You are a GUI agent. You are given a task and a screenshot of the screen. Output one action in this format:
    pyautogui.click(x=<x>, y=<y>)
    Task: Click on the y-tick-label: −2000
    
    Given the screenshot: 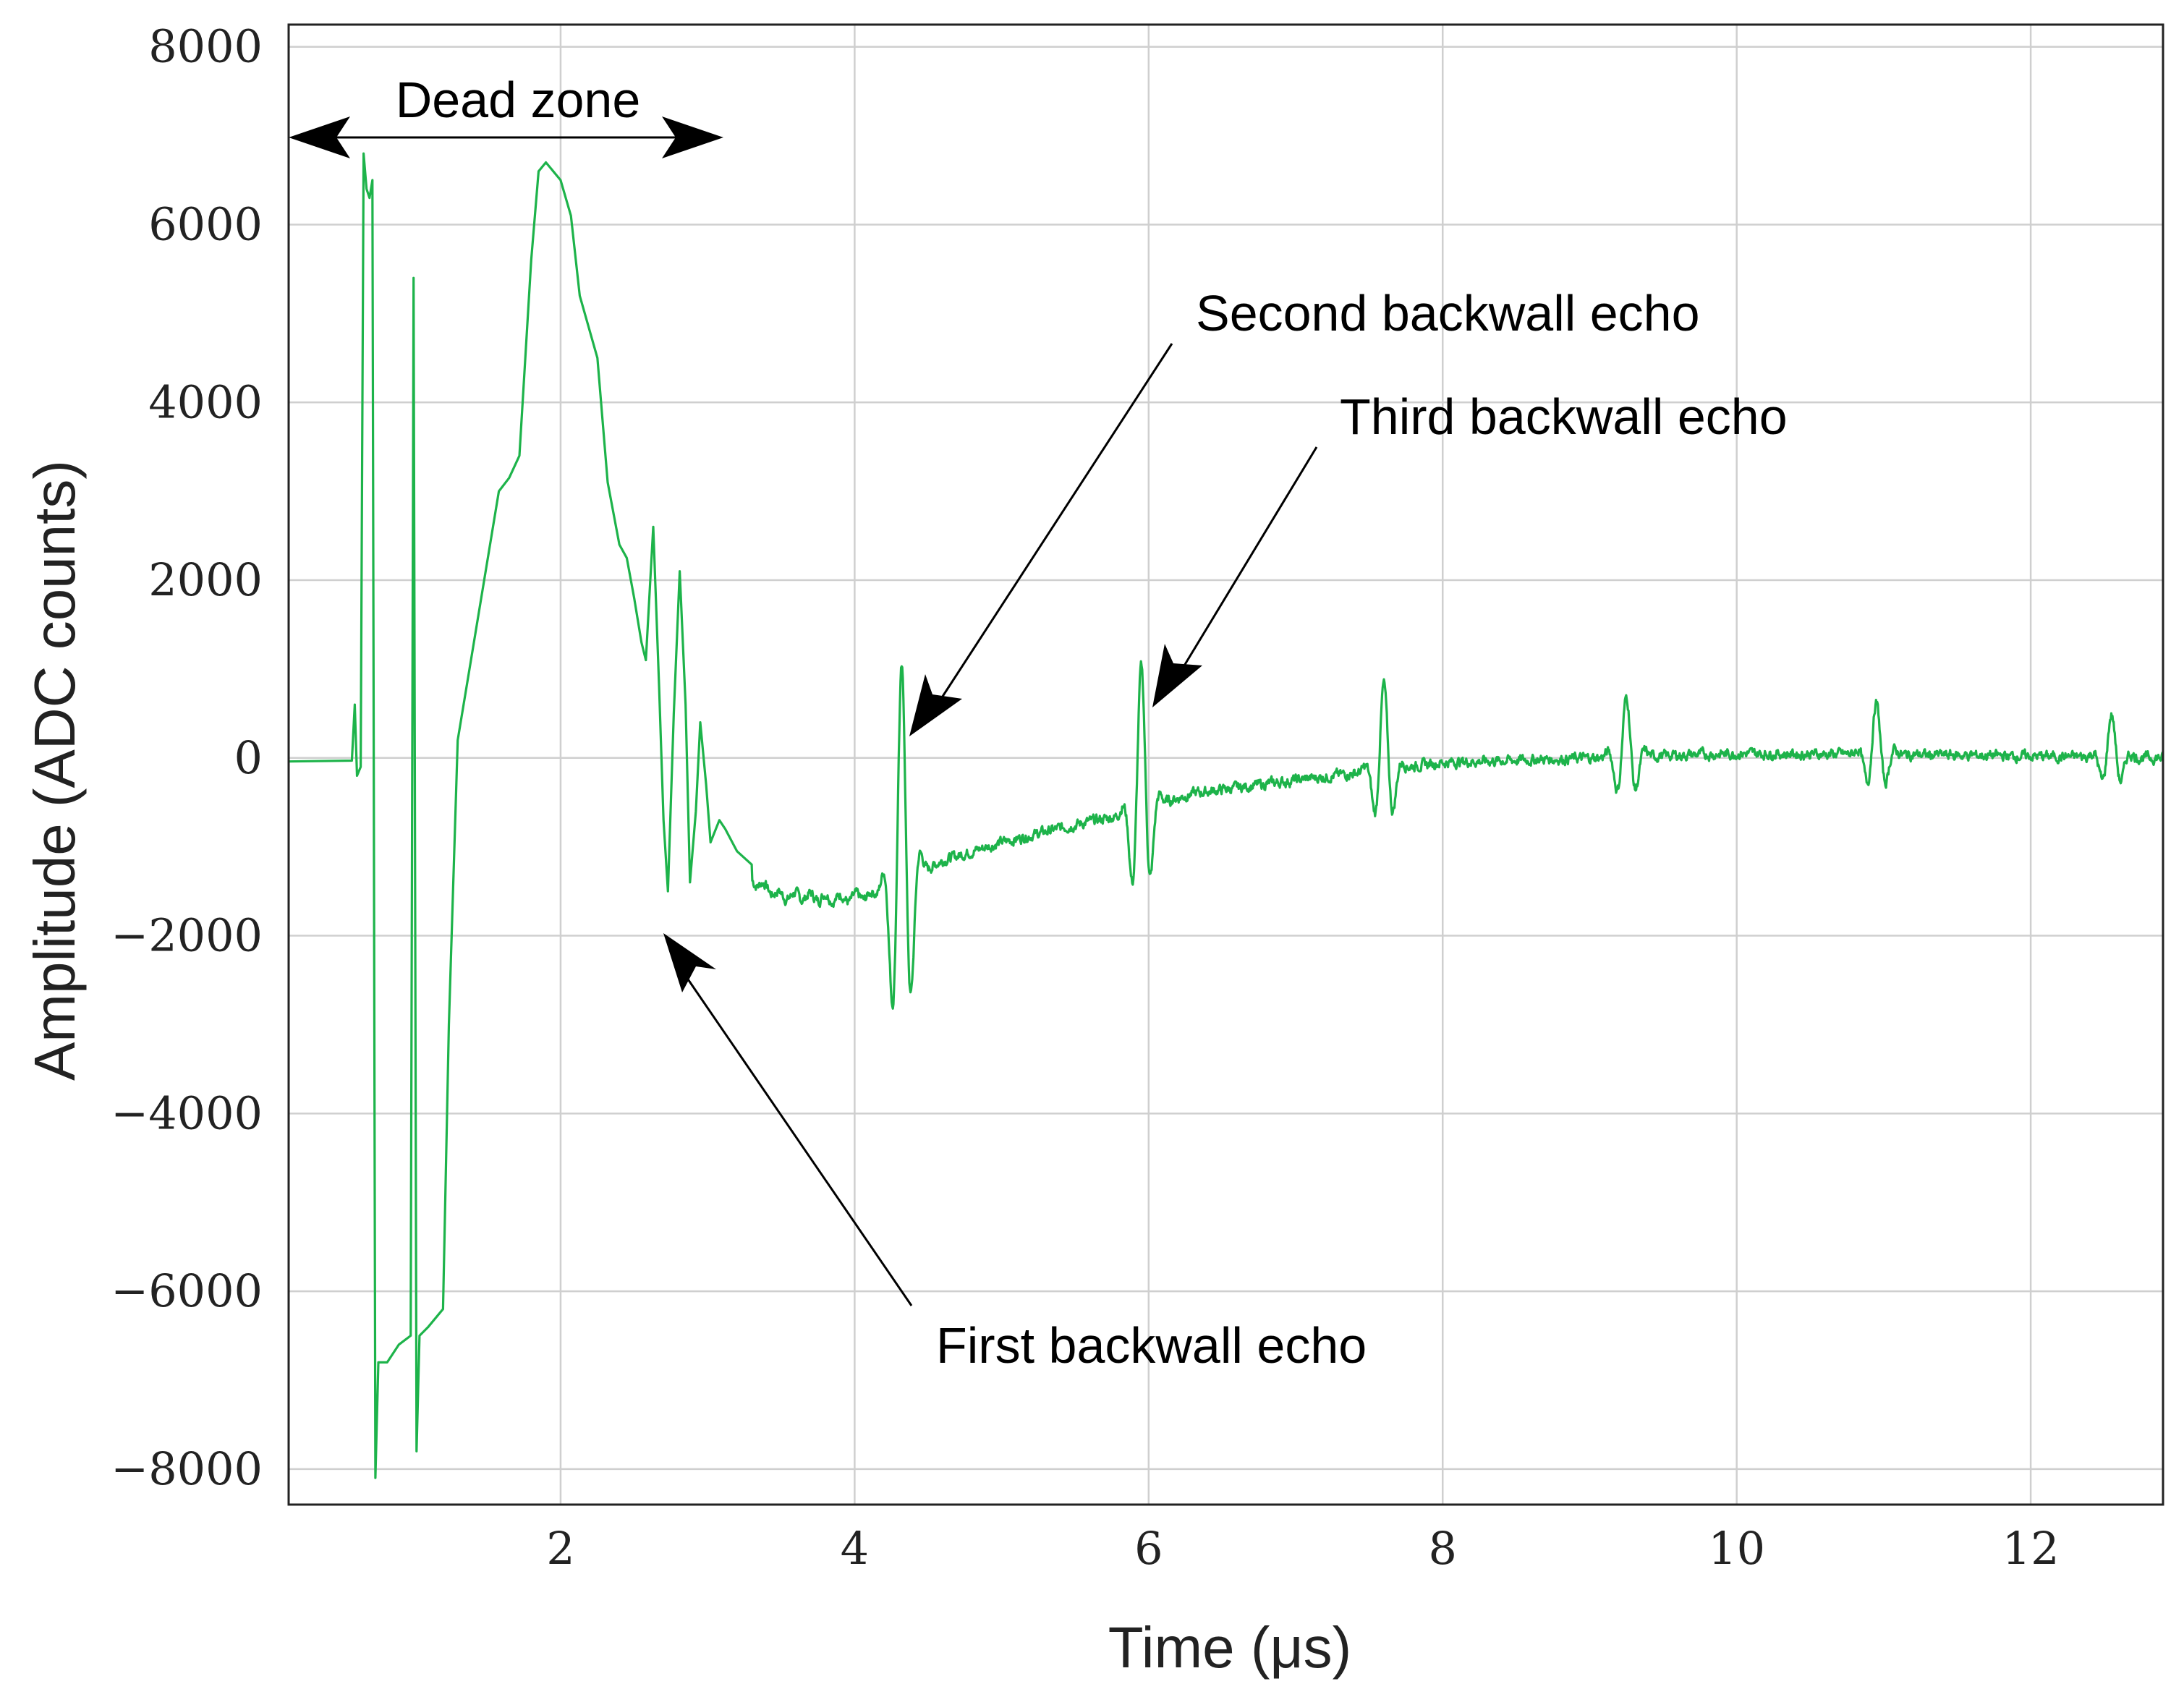 What is the action you would take?
    pyautogui.click(x=187, y=935)
    